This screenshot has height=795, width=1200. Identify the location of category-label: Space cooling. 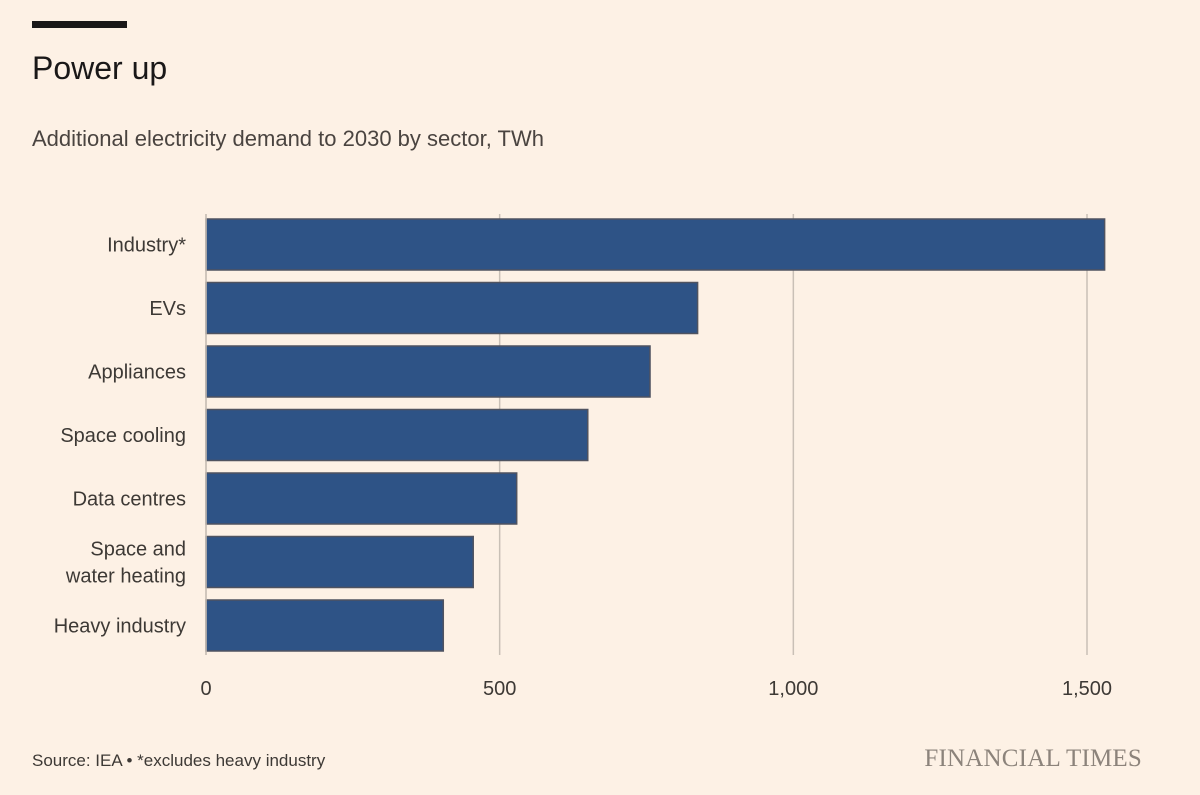
(123, 436).